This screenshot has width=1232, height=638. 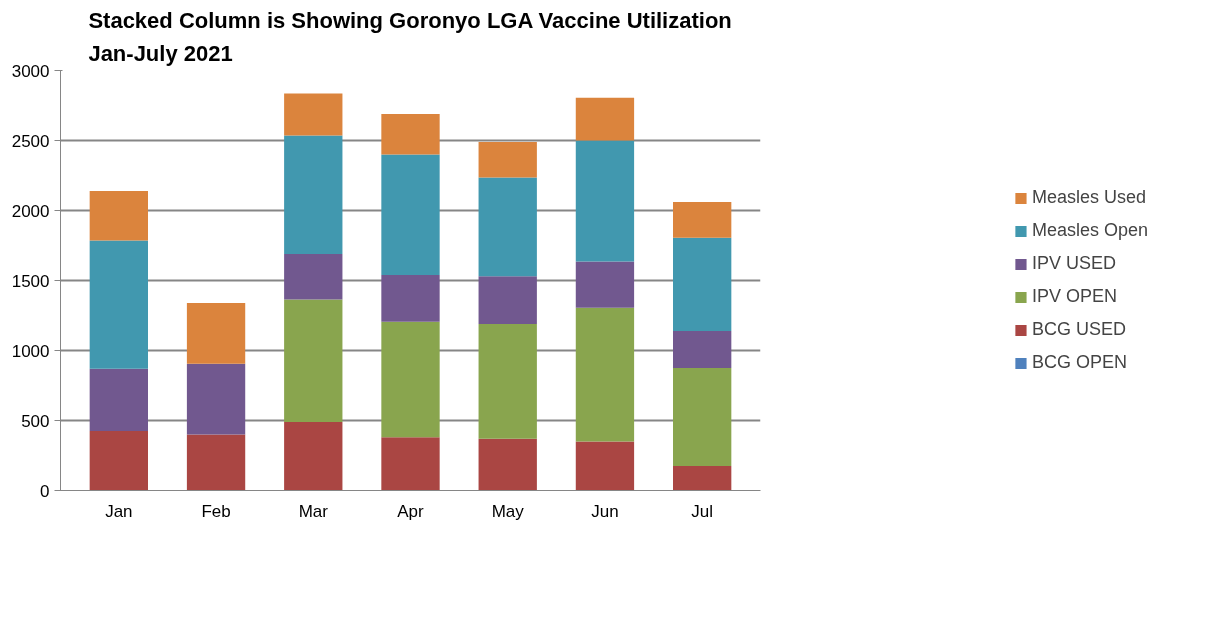 I want to click on x-tick-label: Jun, so click(x=605, y=511).